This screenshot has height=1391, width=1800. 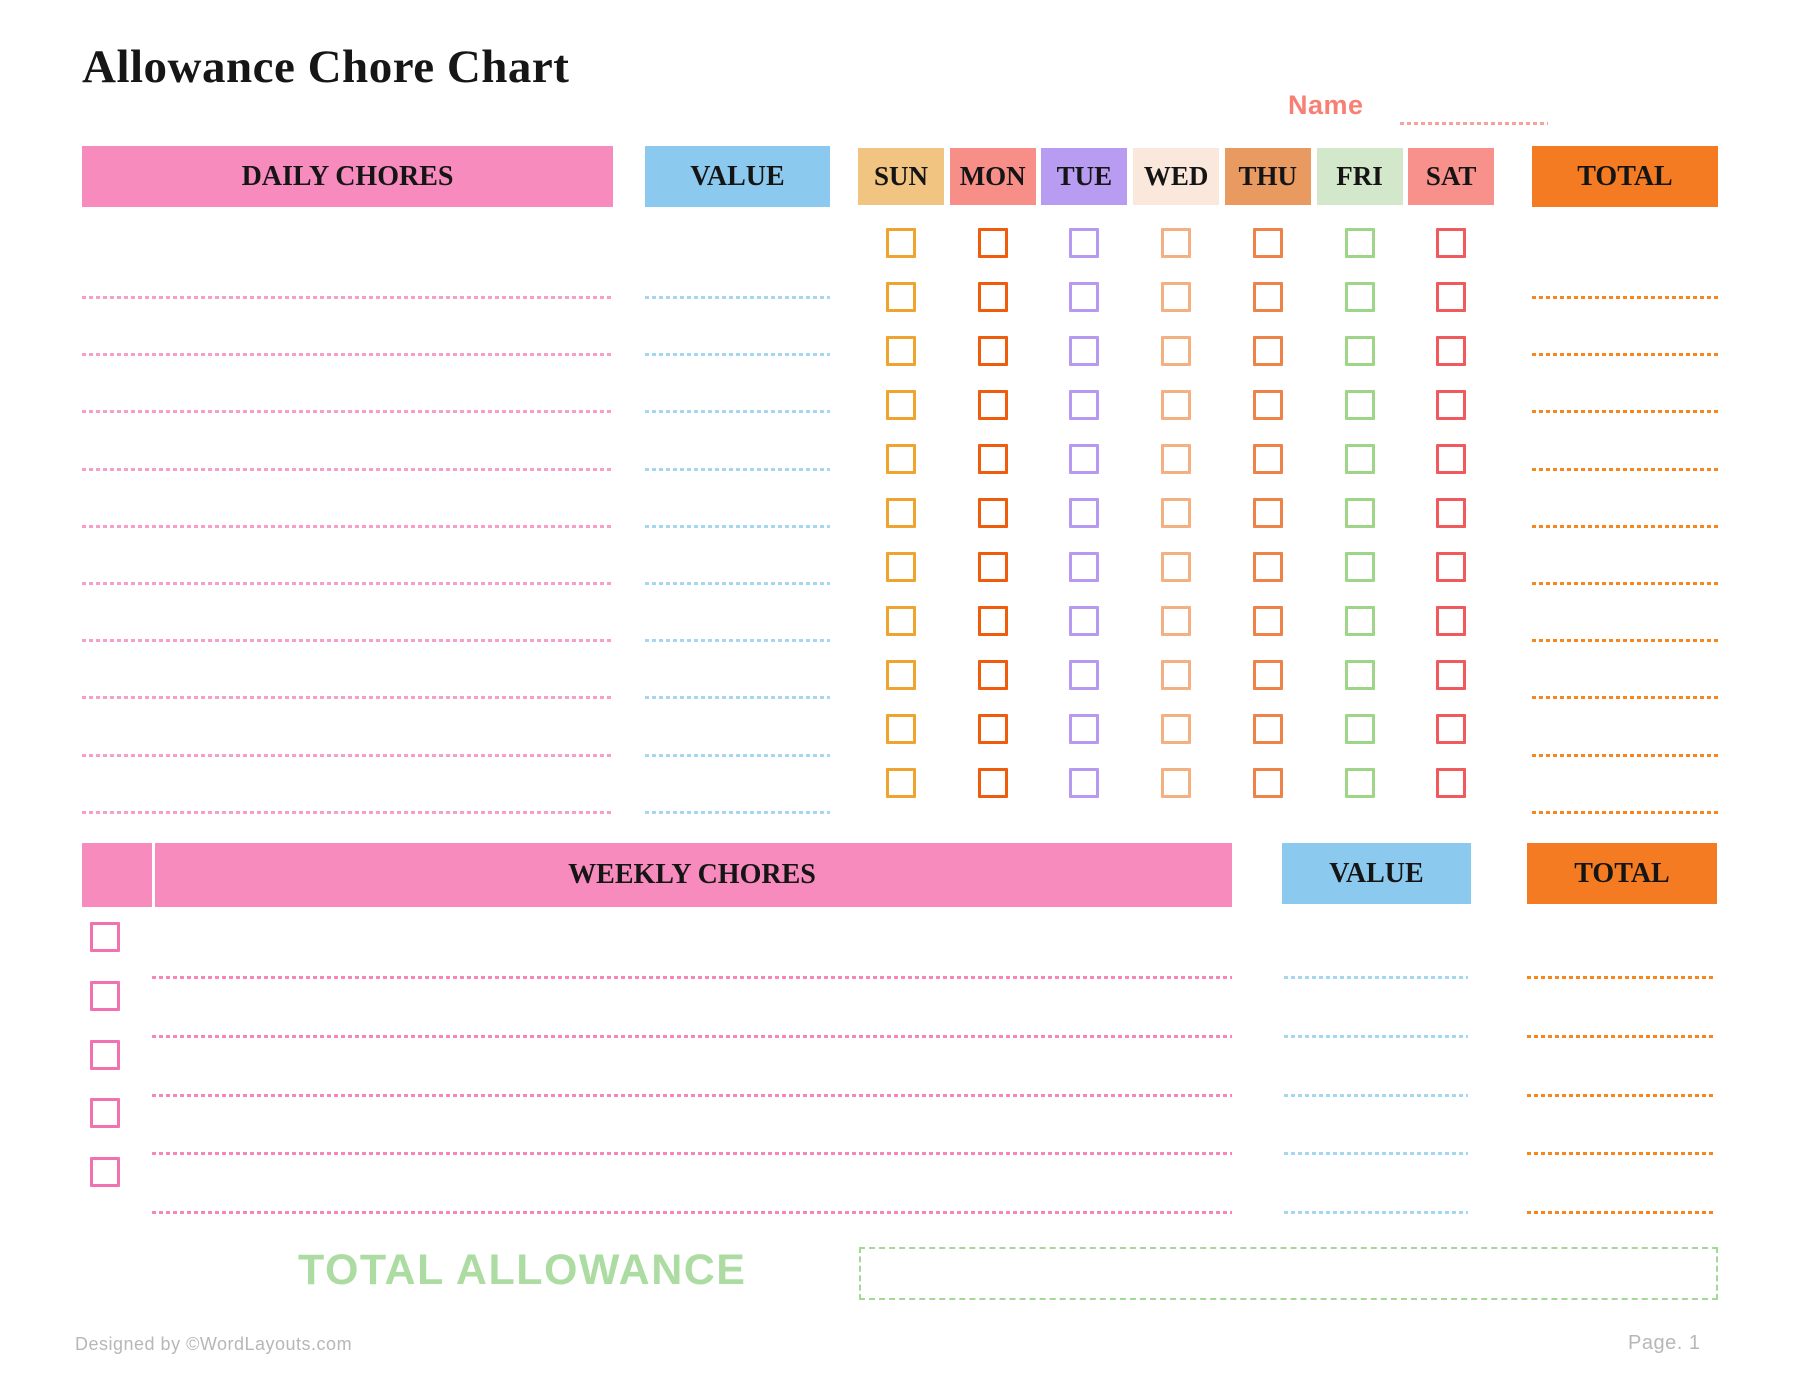 I want to click on daily-total-line-row3, so click(x=1625, y=411).